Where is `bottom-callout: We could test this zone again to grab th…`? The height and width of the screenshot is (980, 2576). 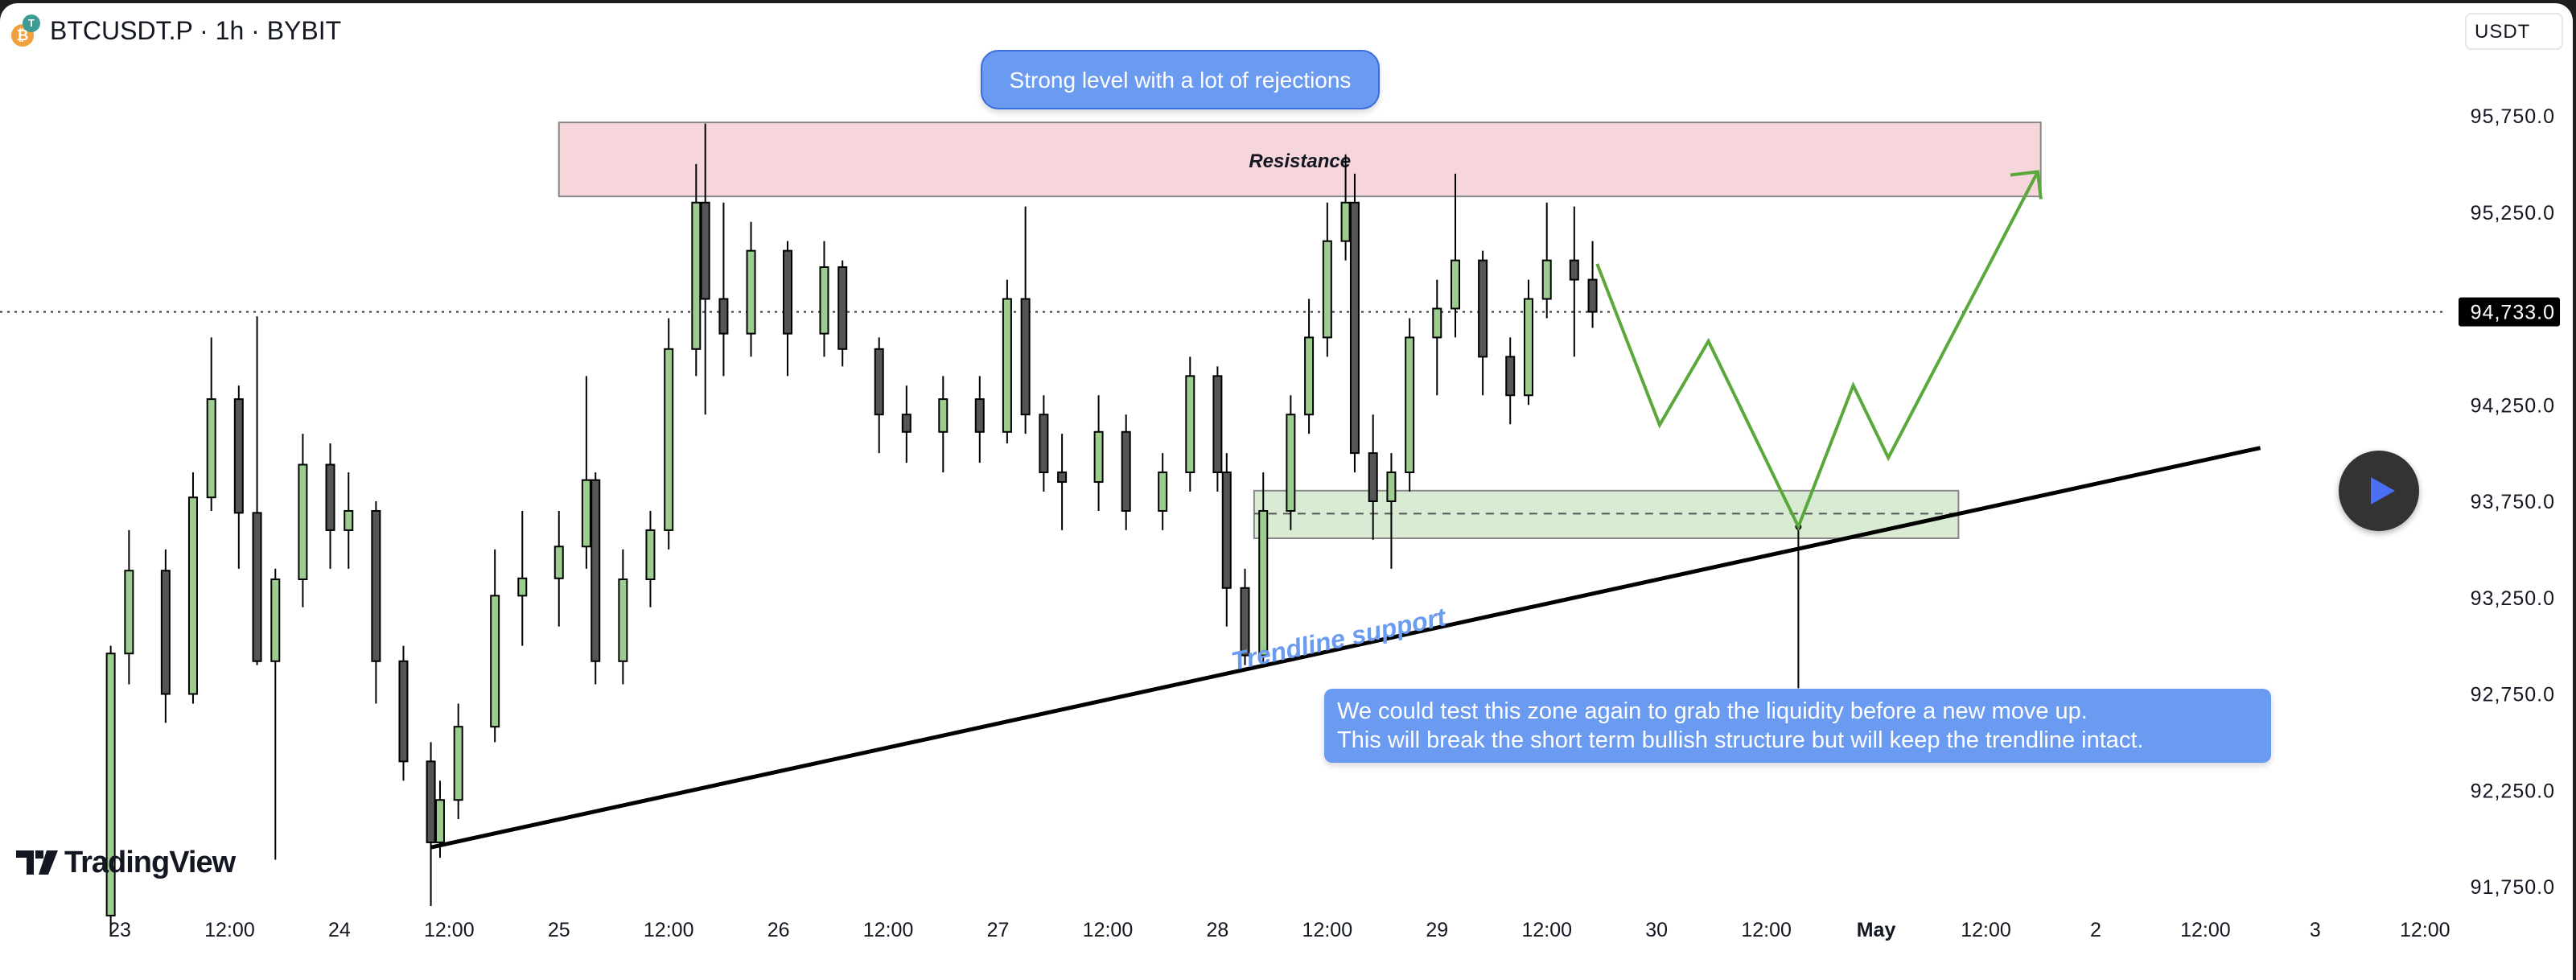 bottom-callout: We could test this zone again to grab th… is located at coordinates (1797, 726).